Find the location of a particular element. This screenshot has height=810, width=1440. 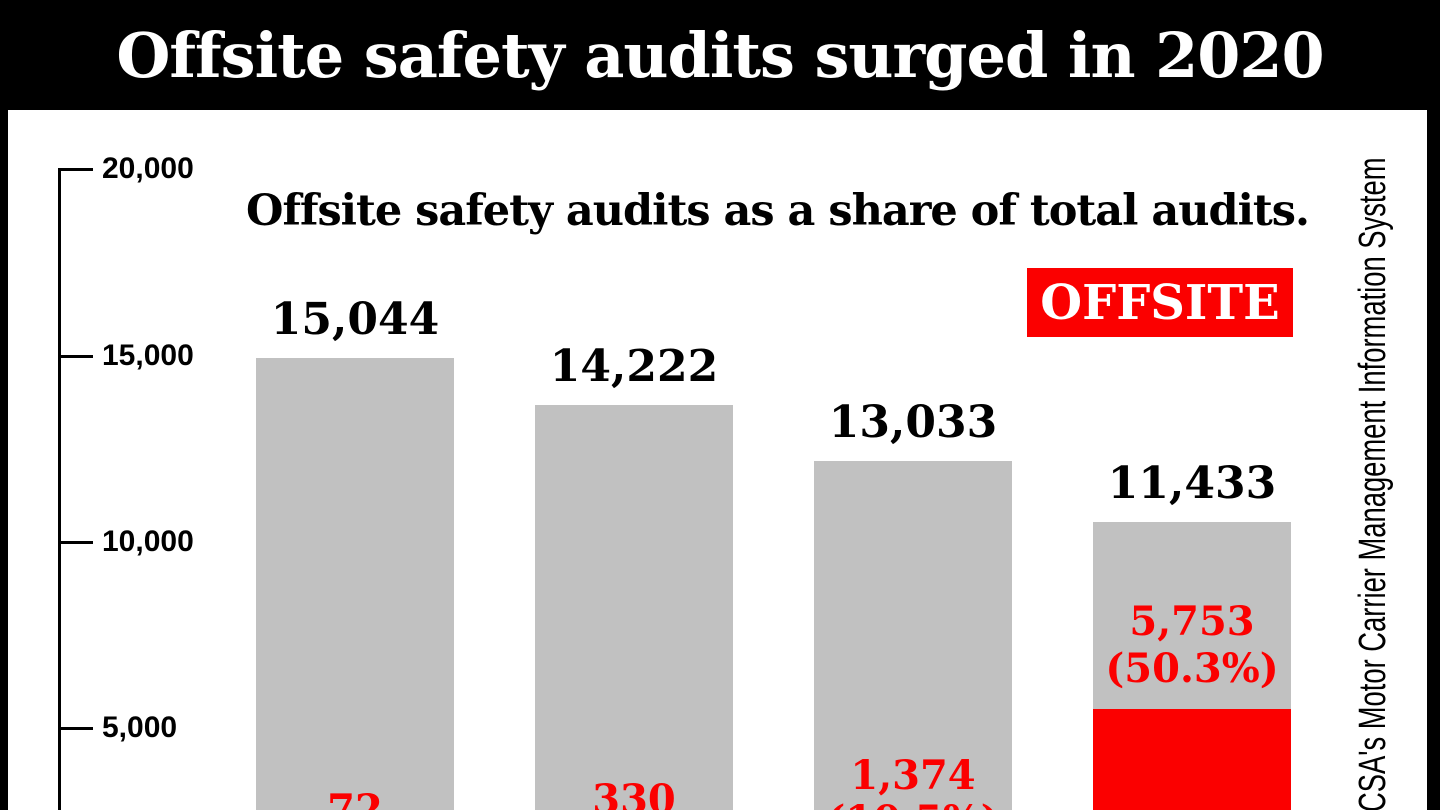

offsite-legend-label: OFFSITE is located at coordinates (1160, 302).